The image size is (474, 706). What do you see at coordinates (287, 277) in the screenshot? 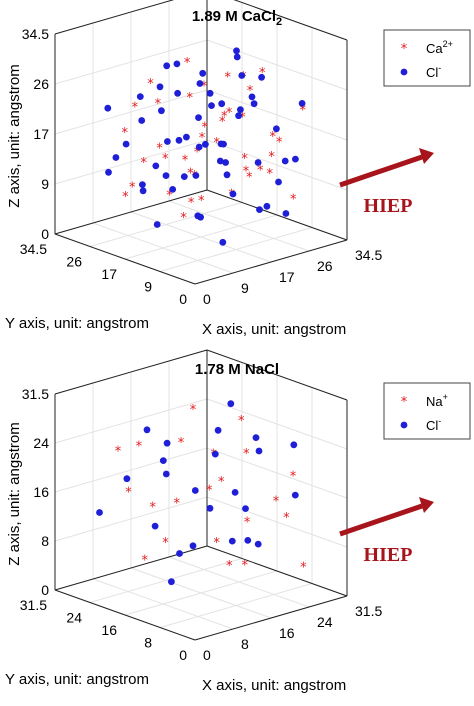
I see `x-tick-label: 17` at bounding box center [287, 277].